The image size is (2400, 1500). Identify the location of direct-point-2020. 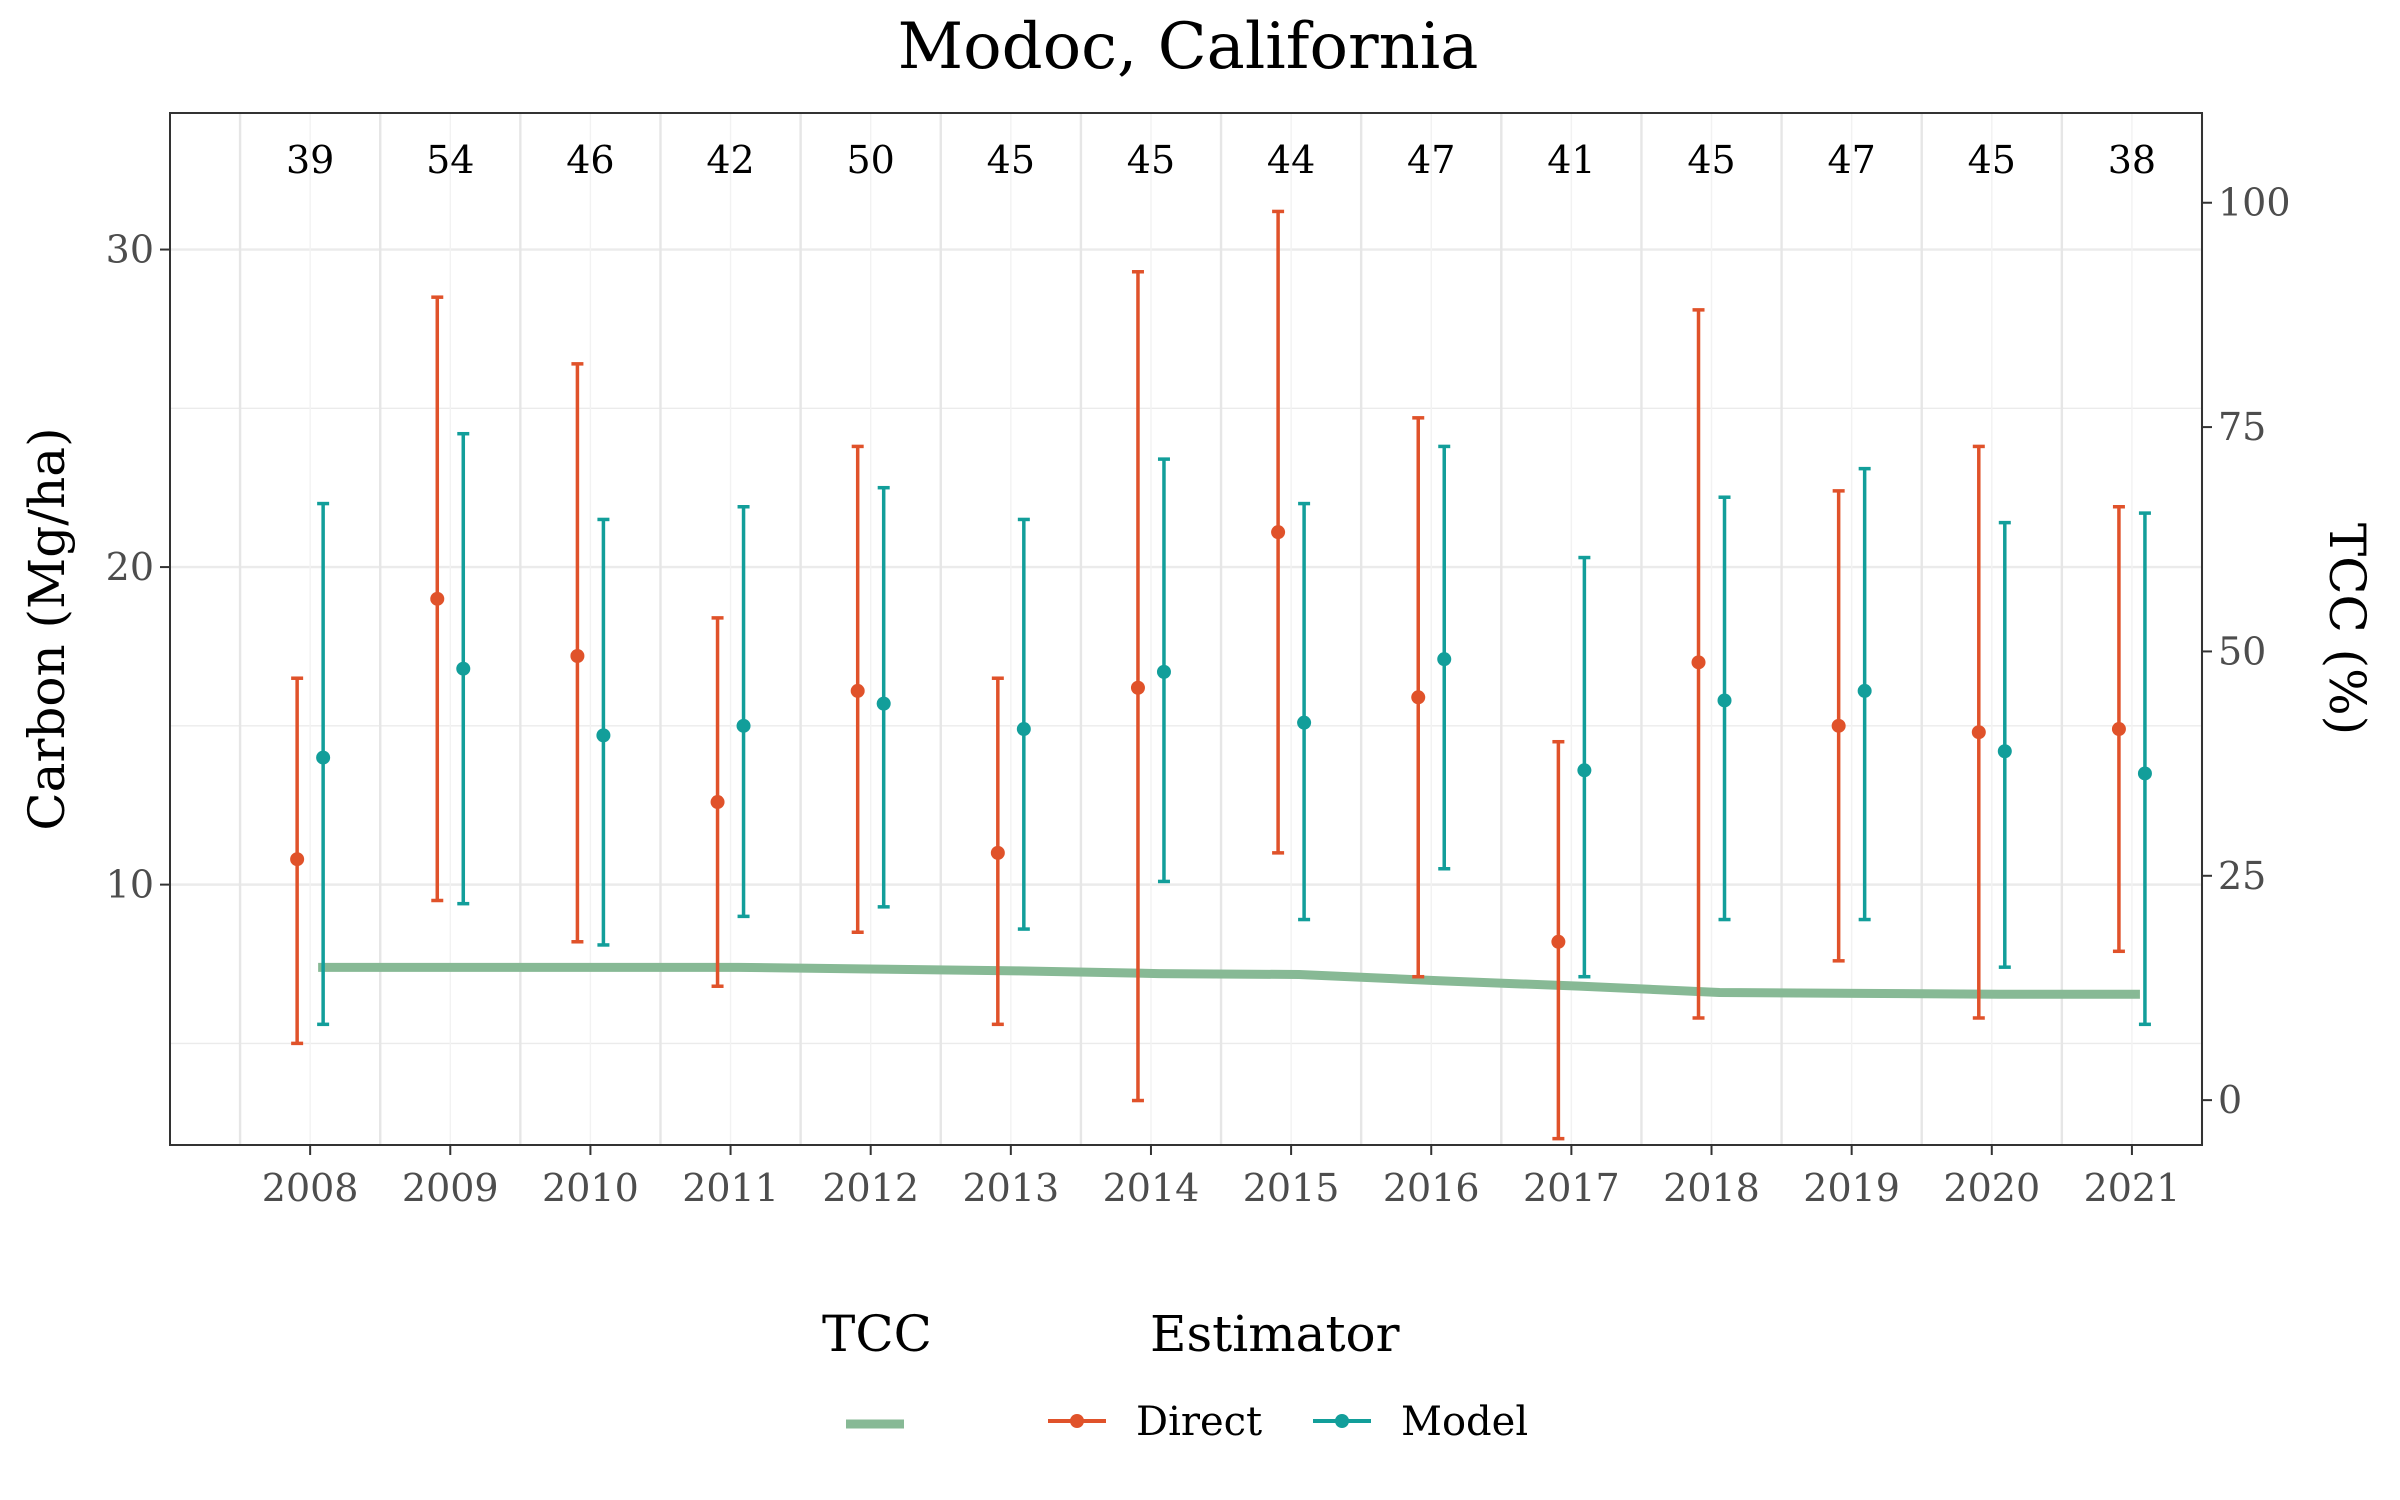
(1978, 732).